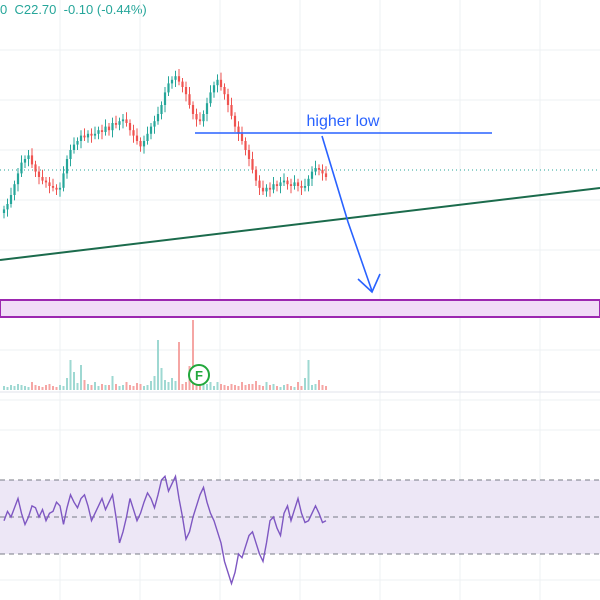 The width and height of the screenshot is (600, 600). I want to click on change-value: -0.10 (-0.44%), so click(105, 9).